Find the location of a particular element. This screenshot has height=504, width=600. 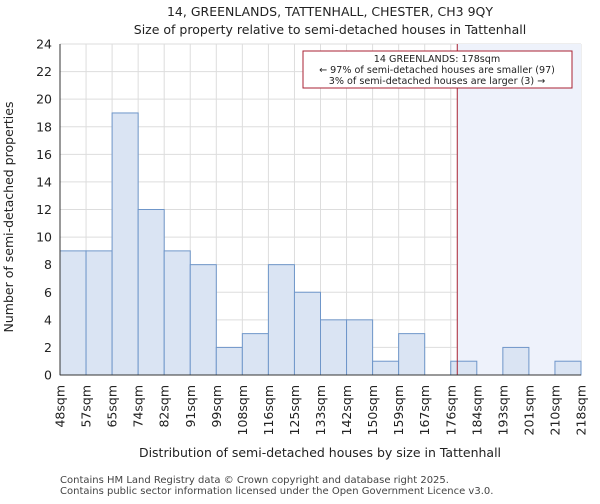

annotation-line1: 14 GREENLANDS: 178sqm is located at coordinates (437, 59).